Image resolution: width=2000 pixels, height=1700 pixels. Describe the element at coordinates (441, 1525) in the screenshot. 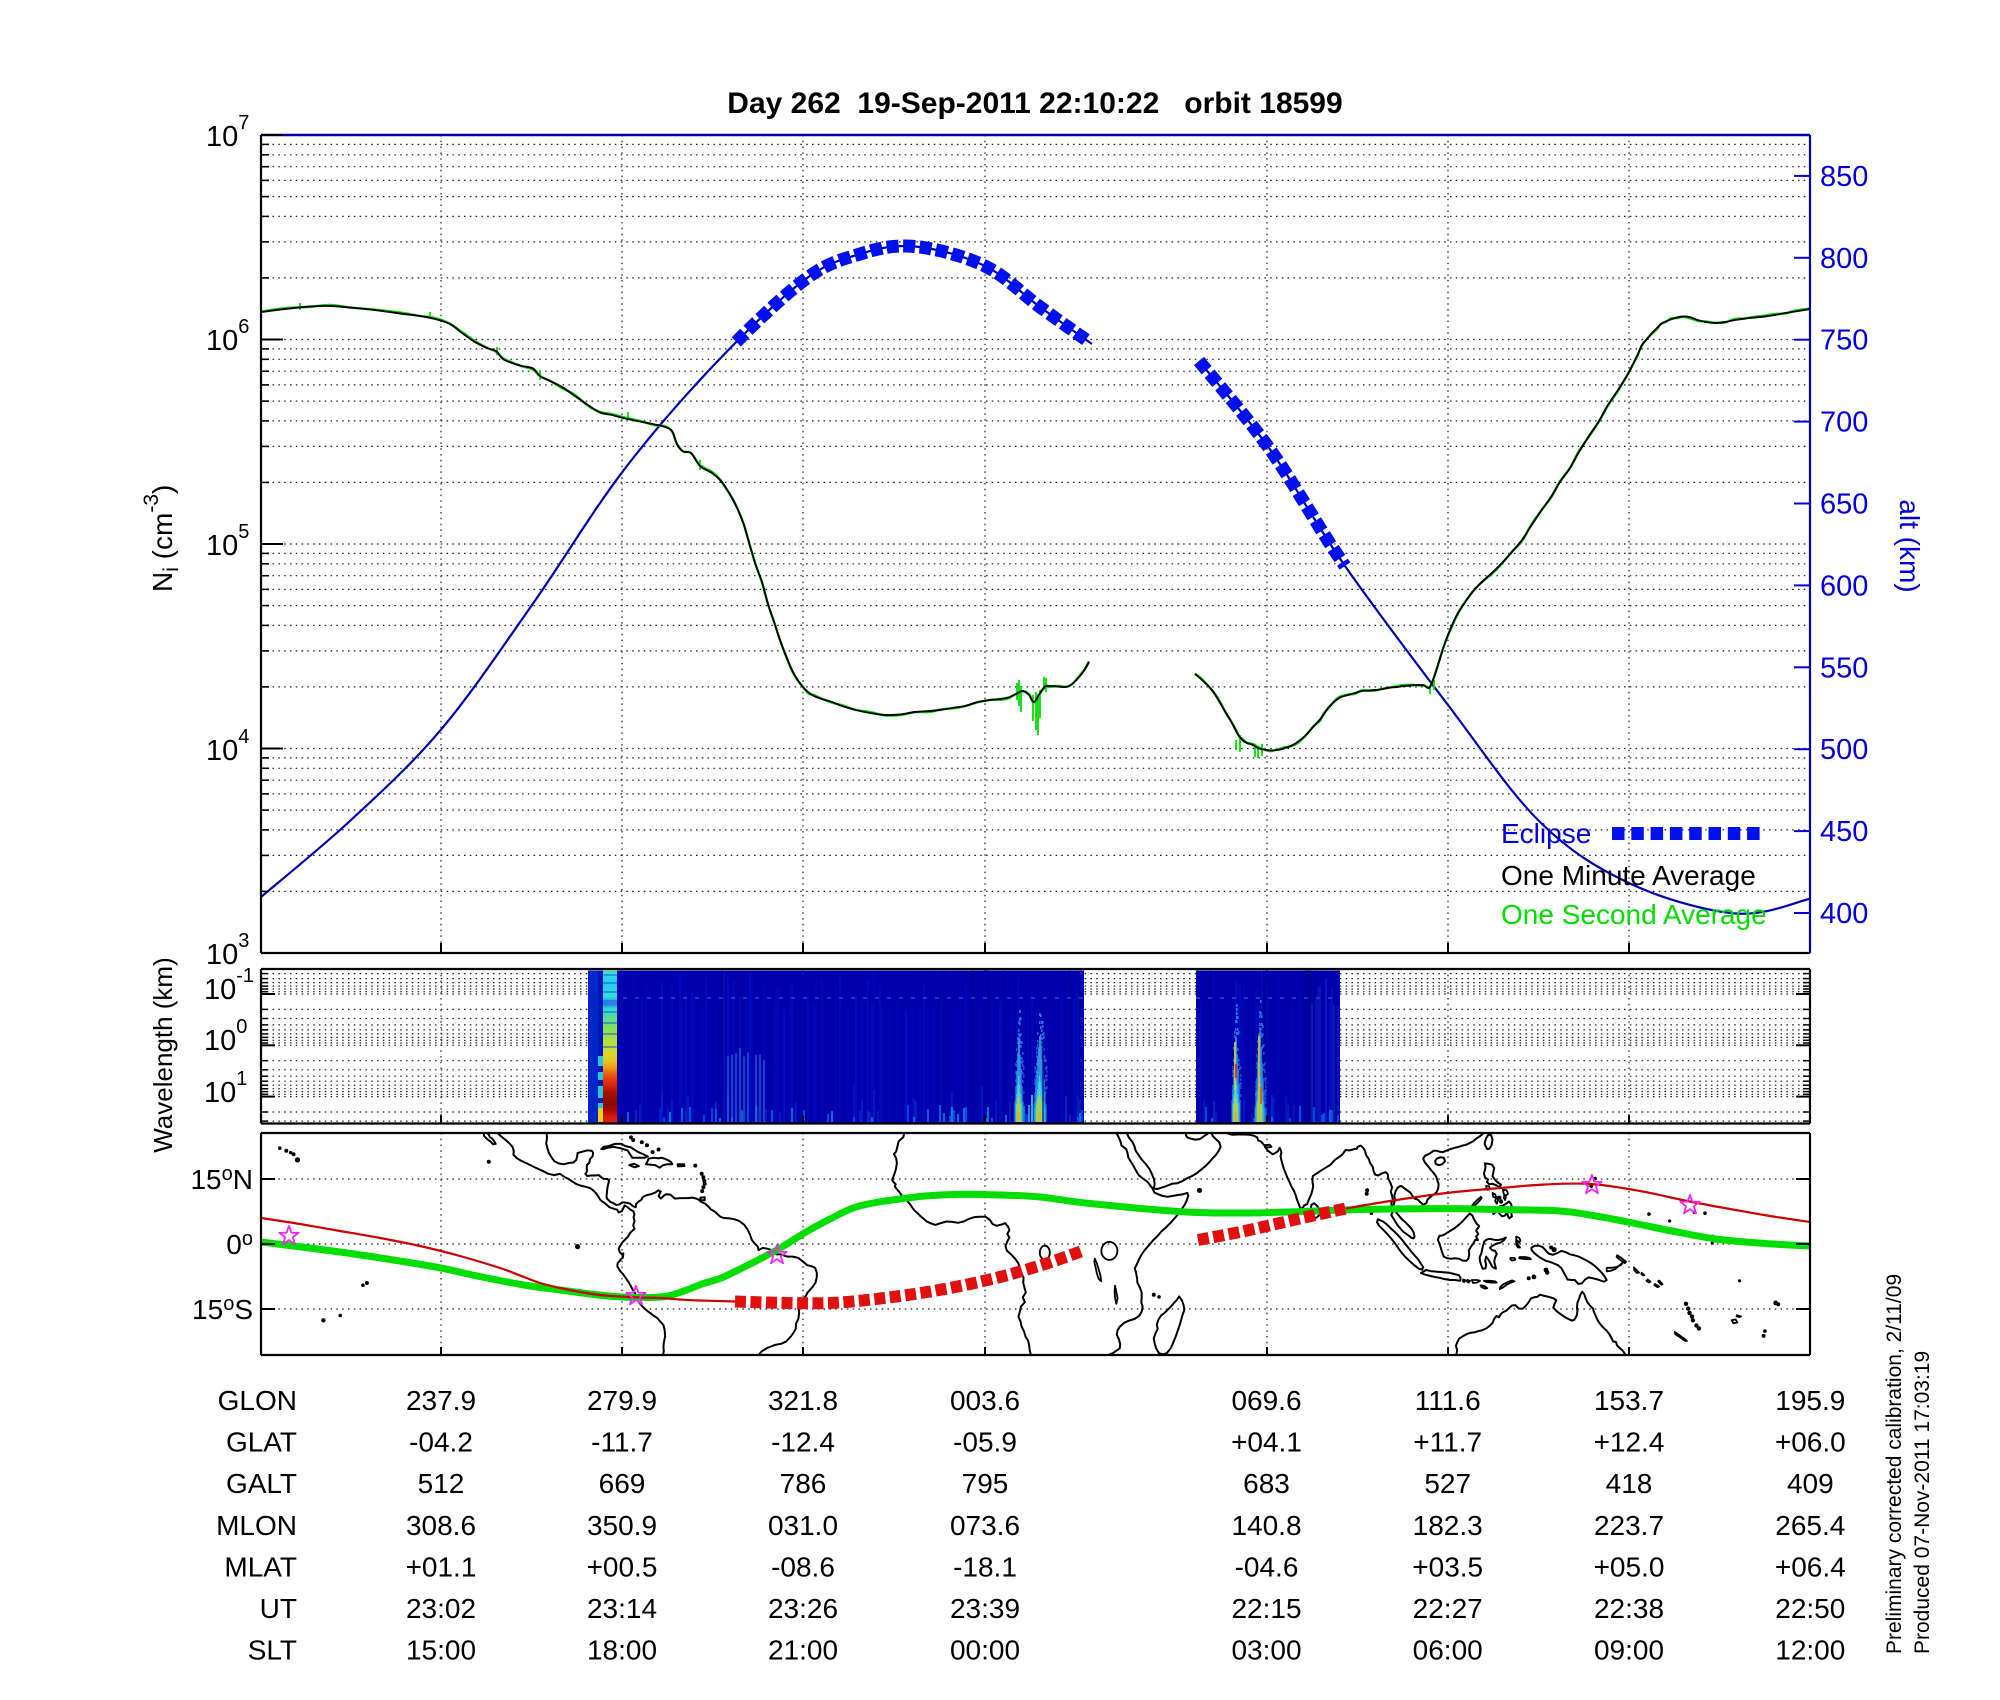

I see `svg-text: 308.6` at that location.